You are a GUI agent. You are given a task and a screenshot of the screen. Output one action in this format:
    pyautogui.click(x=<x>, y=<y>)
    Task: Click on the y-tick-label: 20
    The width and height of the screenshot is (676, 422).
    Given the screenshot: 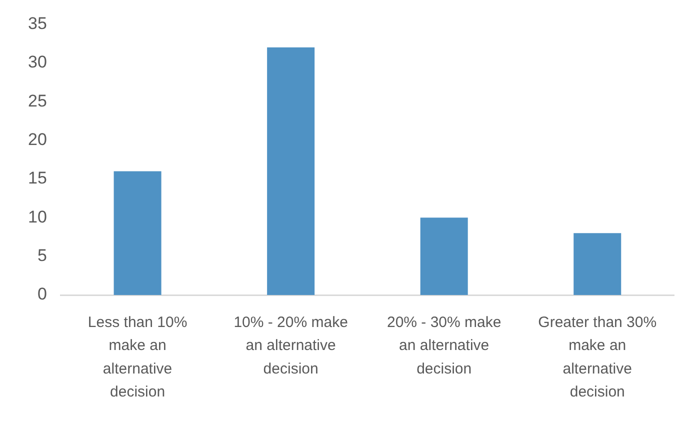 What is the action you would take?
    pyautogui.click(x=37, y=139)
    